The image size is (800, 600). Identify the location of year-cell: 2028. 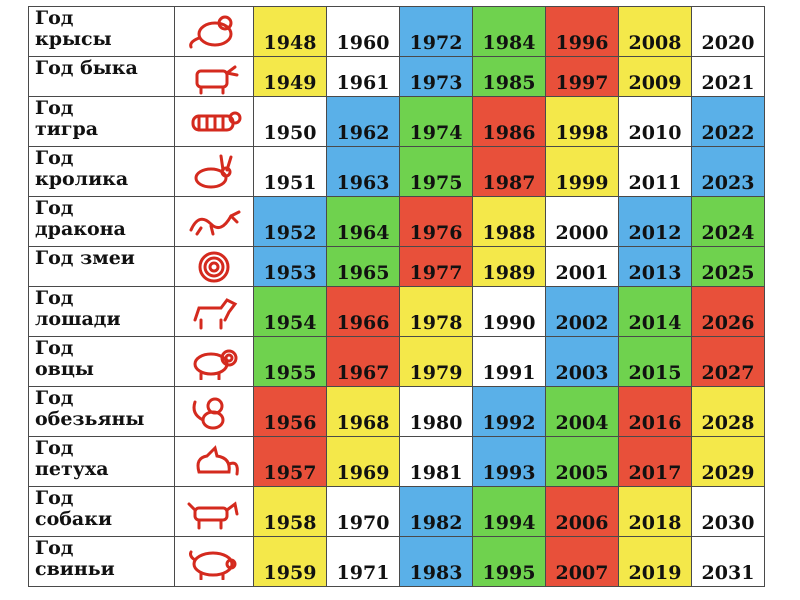
(728, 411).